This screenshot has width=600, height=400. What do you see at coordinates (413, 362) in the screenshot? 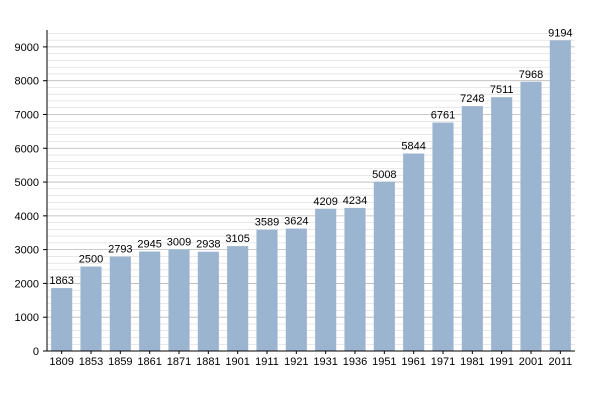
I see `x-tick-label-1961: 1961` at bounding box center [413, 362].